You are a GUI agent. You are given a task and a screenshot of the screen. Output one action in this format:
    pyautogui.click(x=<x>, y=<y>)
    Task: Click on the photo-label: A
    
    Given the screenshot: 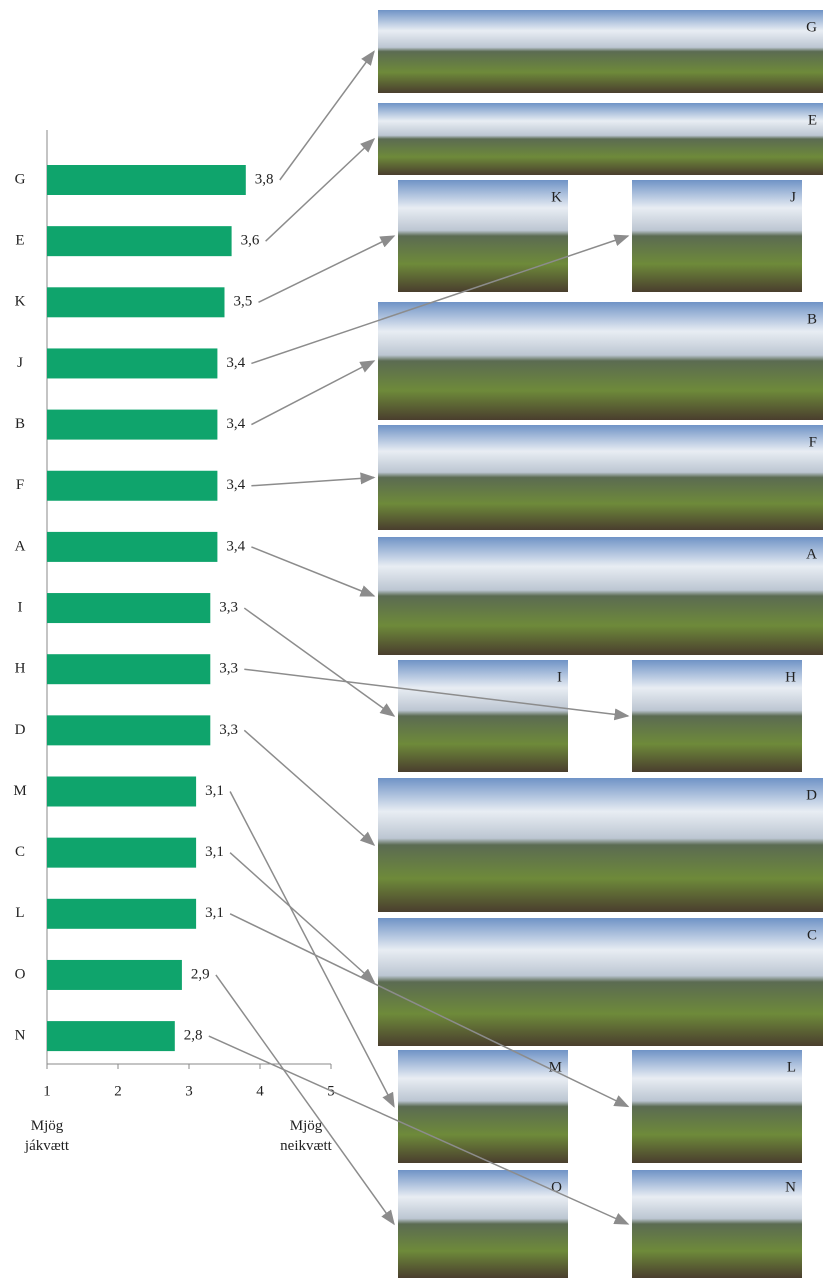 What is the action you would take?
    pyautogui.click(x=811, y=554)
    